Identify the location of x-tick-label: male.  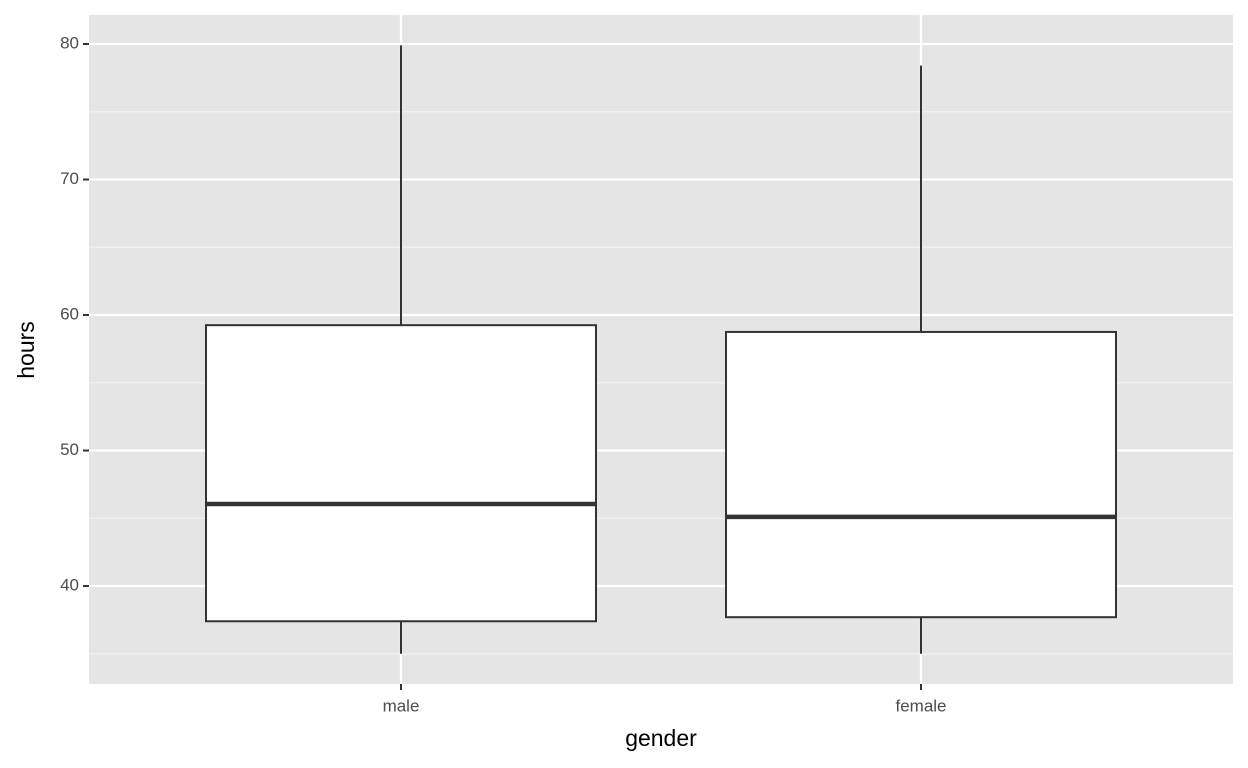
(401, 705).